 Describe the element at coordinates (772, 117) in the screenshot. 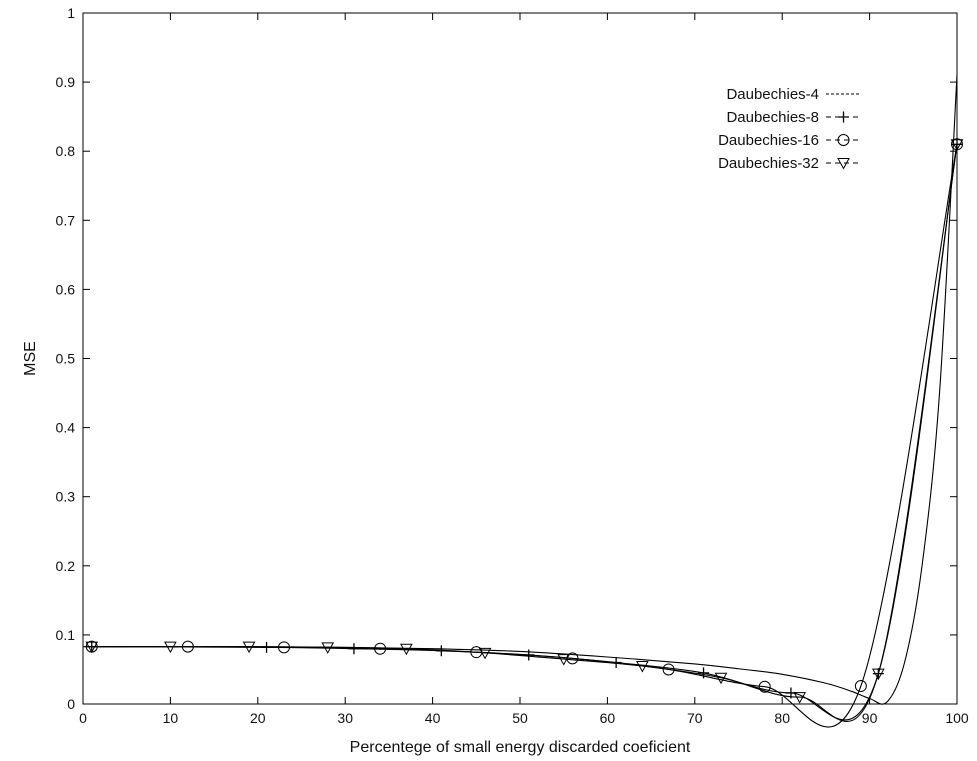

I see `legend-label-2: Daubechies-8` at that location.